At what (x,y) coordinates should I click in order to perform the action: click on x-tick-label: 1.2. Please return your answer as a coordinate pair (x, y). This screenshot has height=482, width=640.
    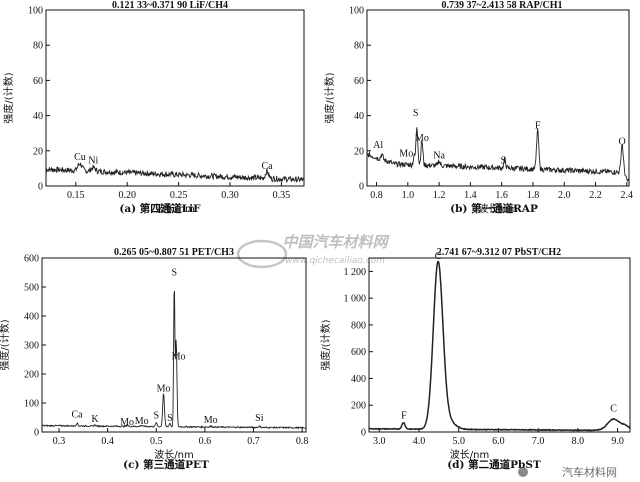
    Looking at the image, I should click on (439, 195).